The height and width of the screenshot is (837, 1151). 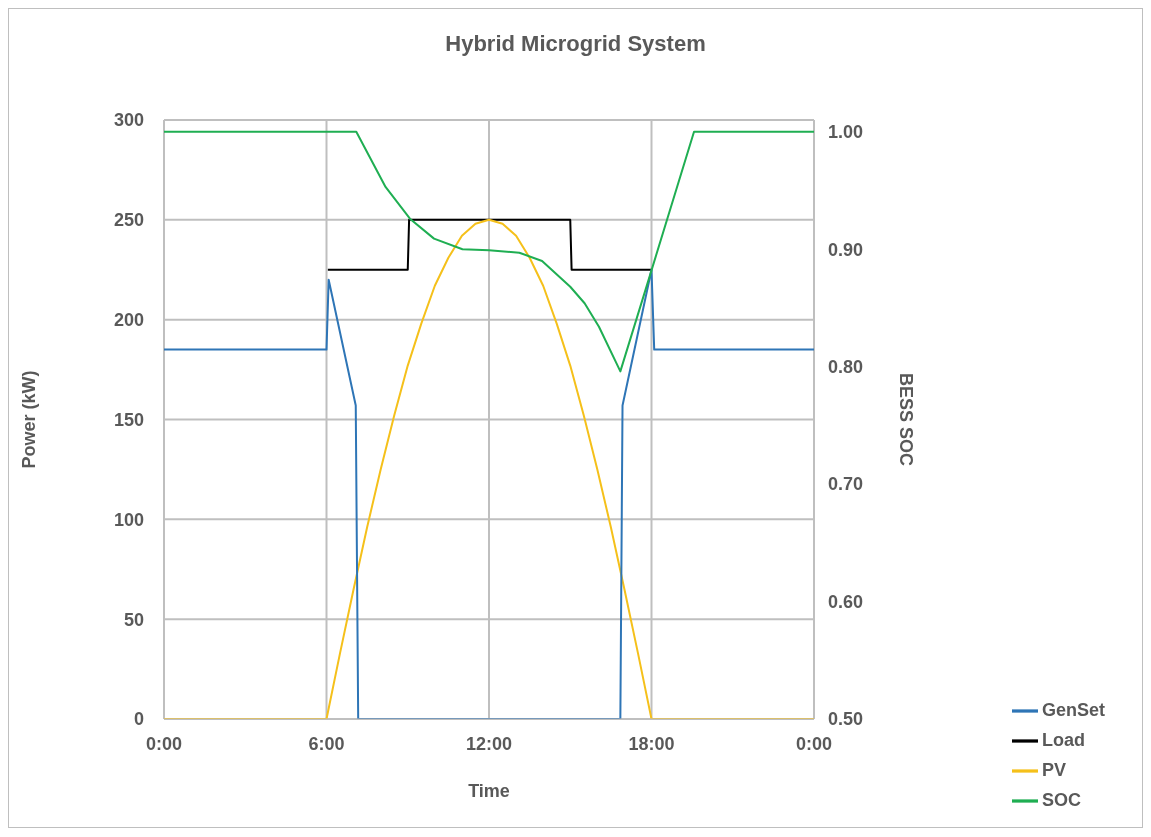 I want to click on y2-axis-title: BESS SOC, so click(x=905, y=419).